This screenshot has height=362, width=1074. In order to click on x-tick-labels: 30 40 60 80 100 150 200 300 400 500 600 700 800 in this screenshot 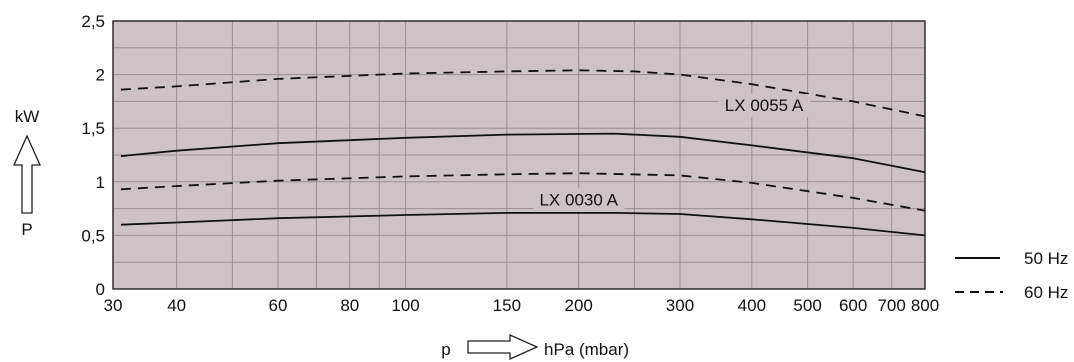, I will do `click(522, 305)`.